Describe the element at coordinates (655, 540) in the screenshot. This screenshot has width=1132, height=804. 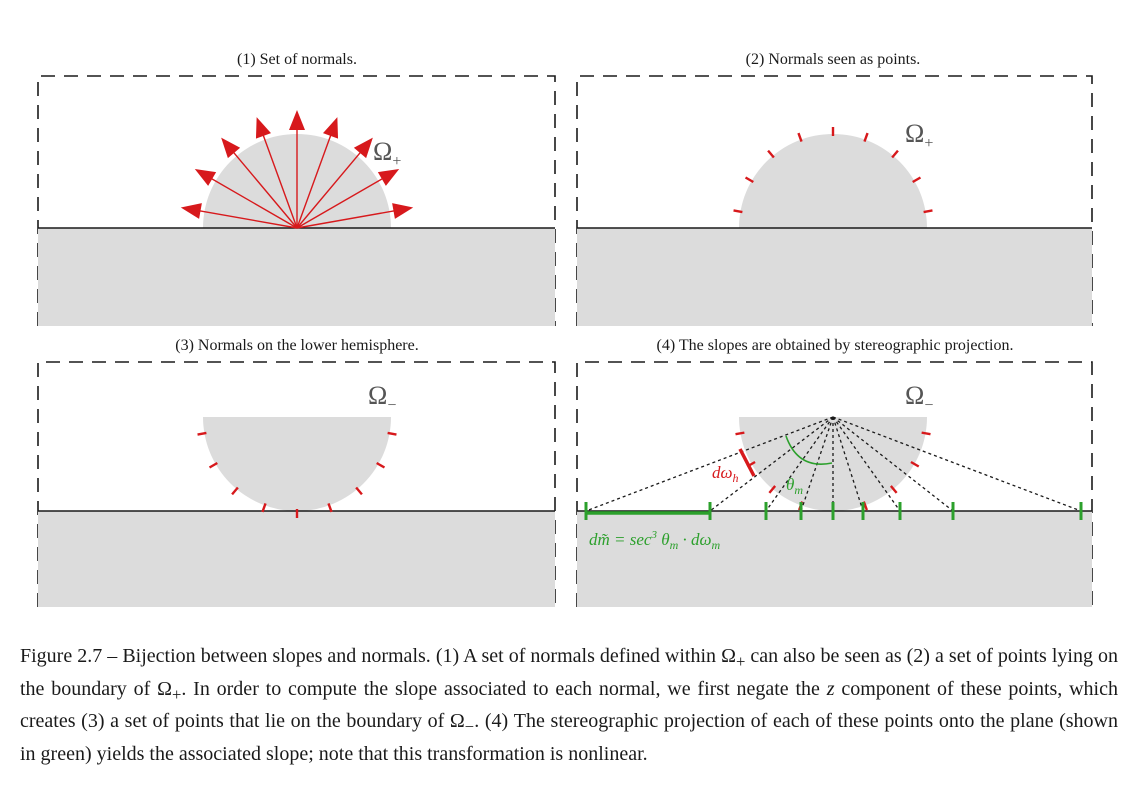
I see `d-m-formula: dm̃ = sec3 θm · dωm` at that location.